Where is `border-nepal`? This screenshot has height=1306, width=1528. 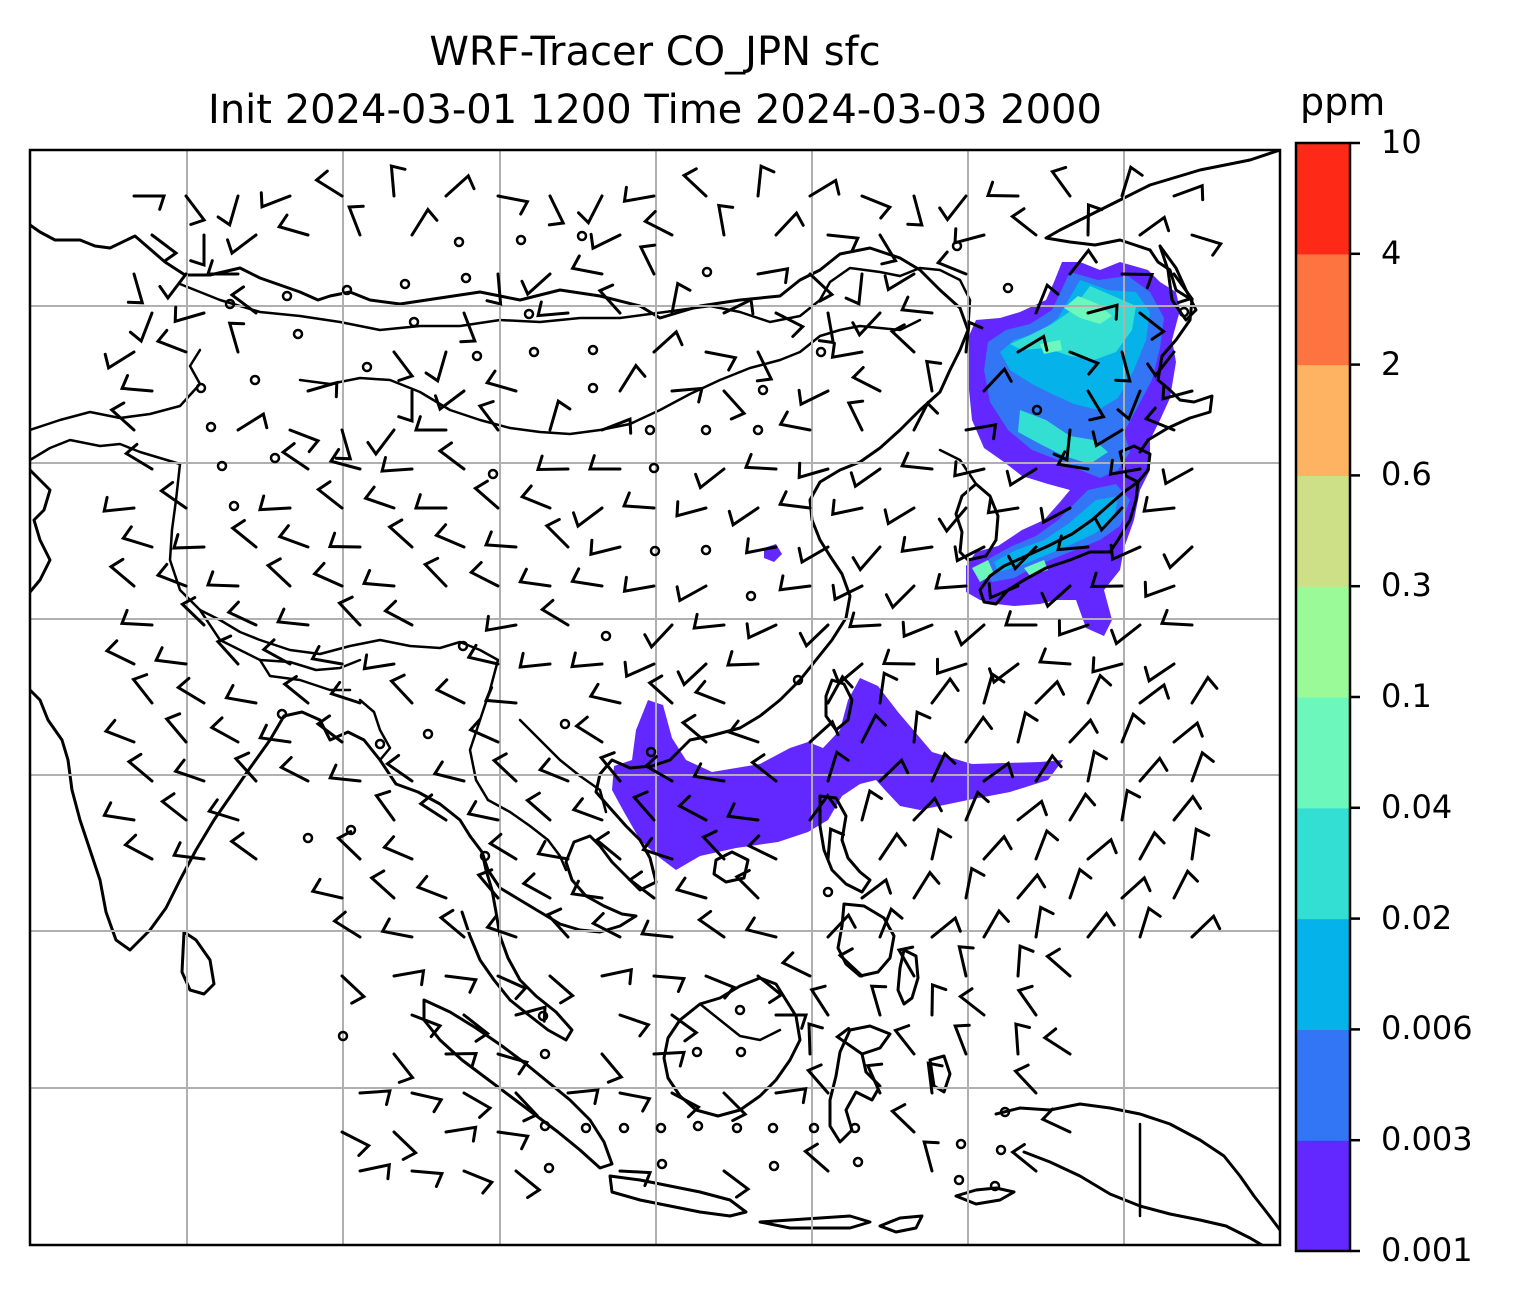
border-nepal is located at coordinates (305, 675).